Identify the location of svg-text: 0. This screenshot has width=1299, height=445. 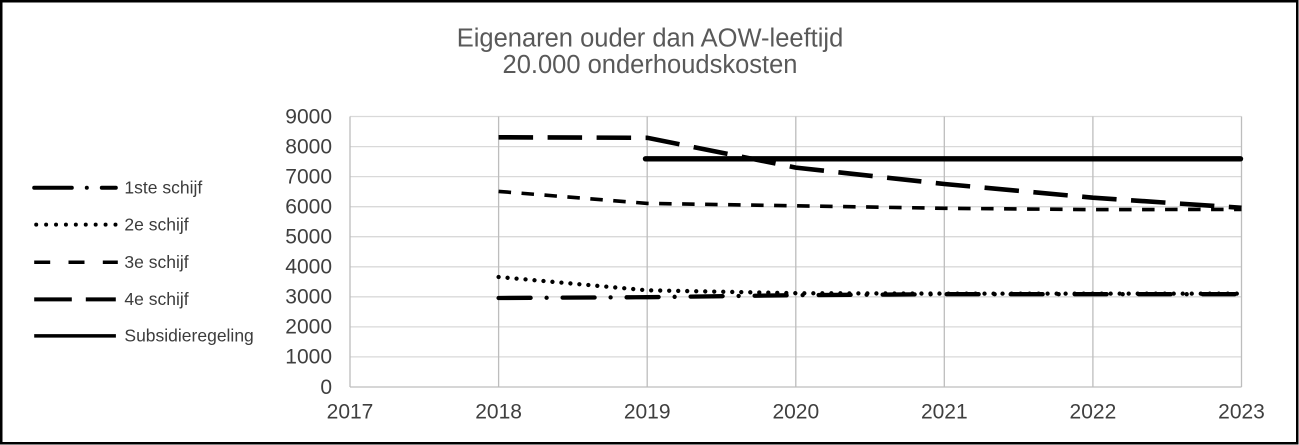
(326, 387).